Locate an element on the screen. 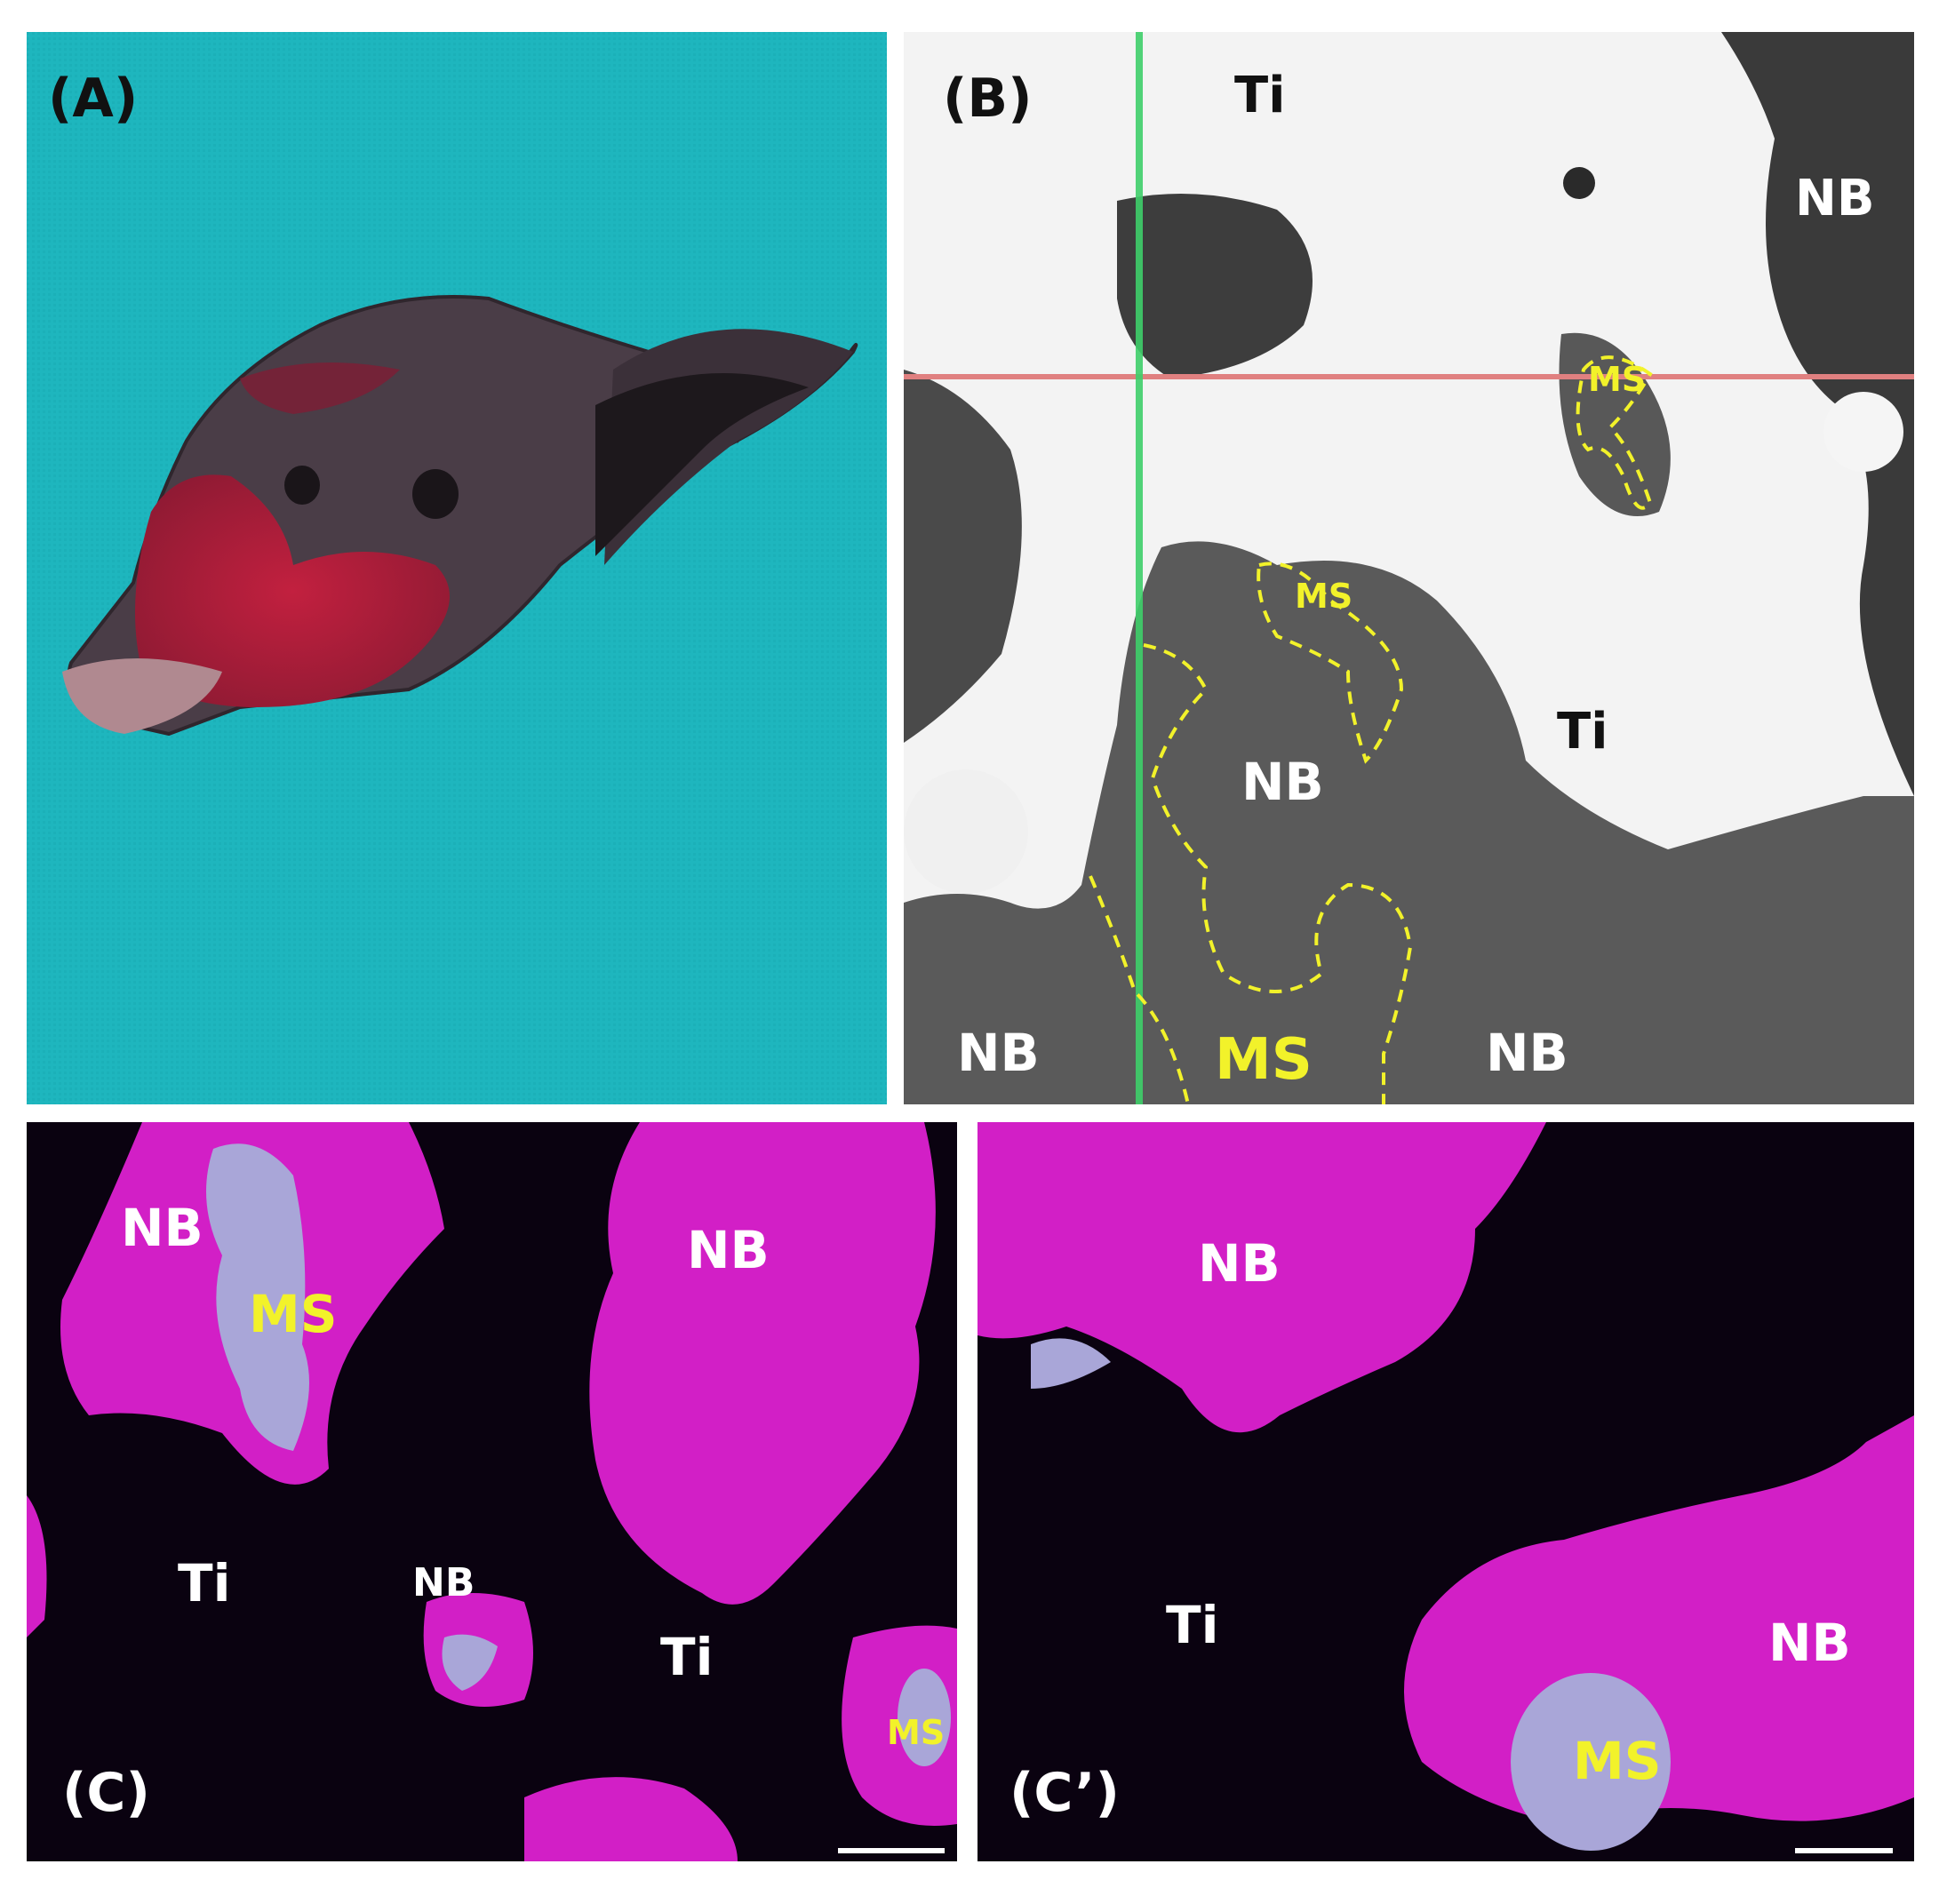  panel-c-prime-region-nb-bottom: NB is located at coordinates (1809, 1643).